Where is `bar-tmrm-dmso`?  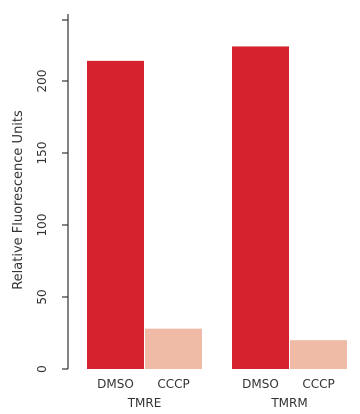
bar-tmrm-dmso is located at coordinates (260, 207).